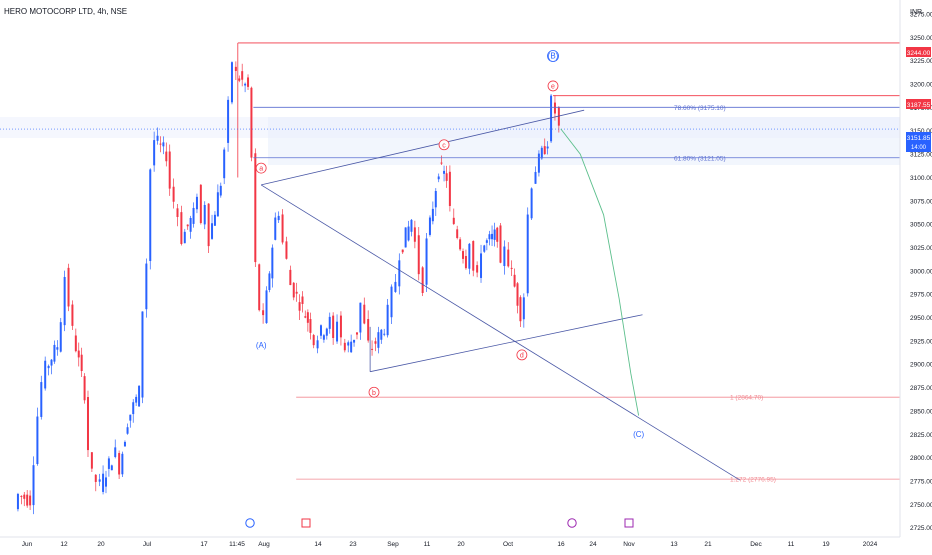 The image size is (932, 555). Describe the element at coordinates (261, 168) in the screenshot. I see `wave-label-a: a` at that location.